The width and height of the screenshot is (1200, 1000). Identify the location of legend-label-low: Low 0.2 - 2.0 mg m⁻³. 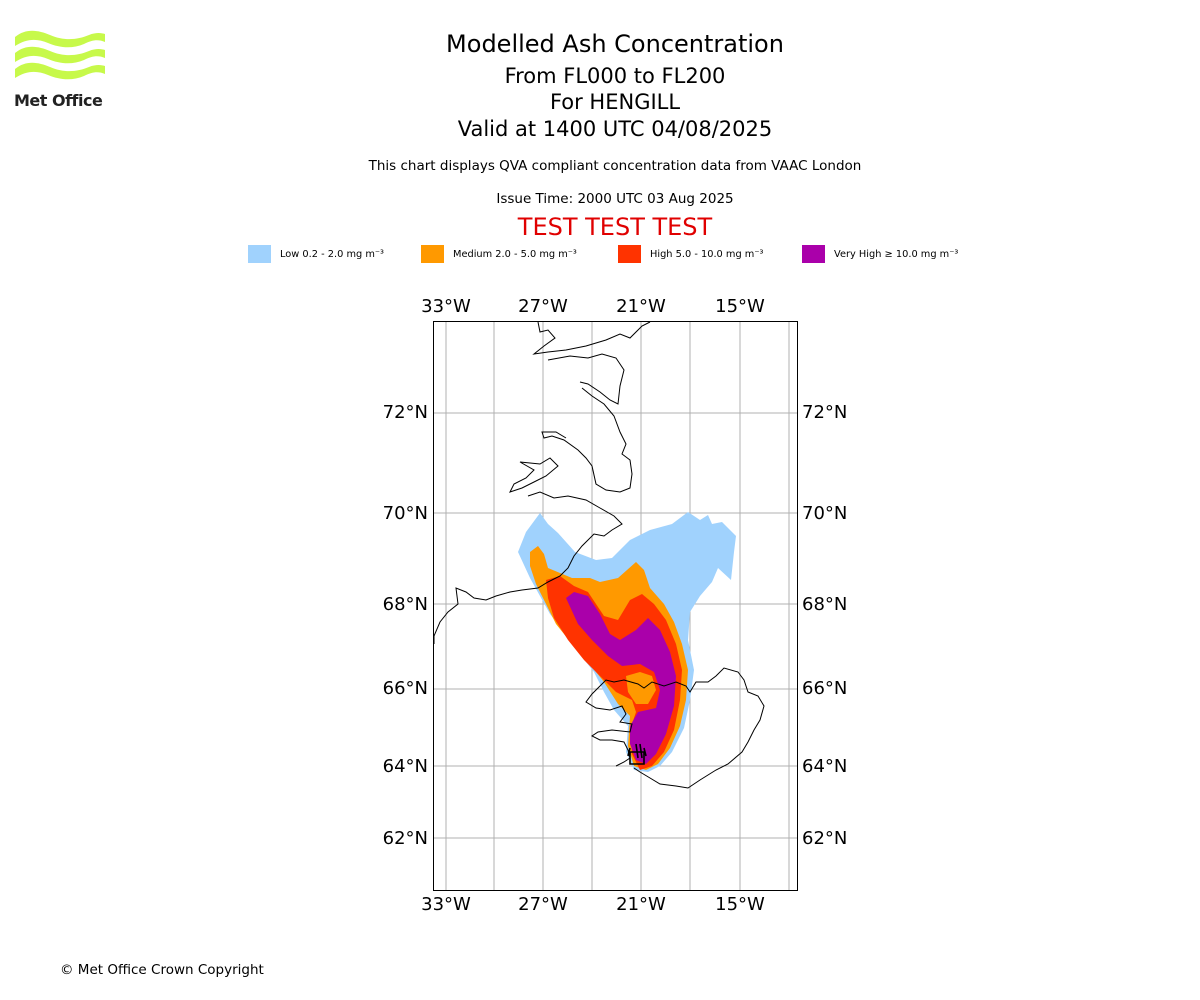
(332, 254).